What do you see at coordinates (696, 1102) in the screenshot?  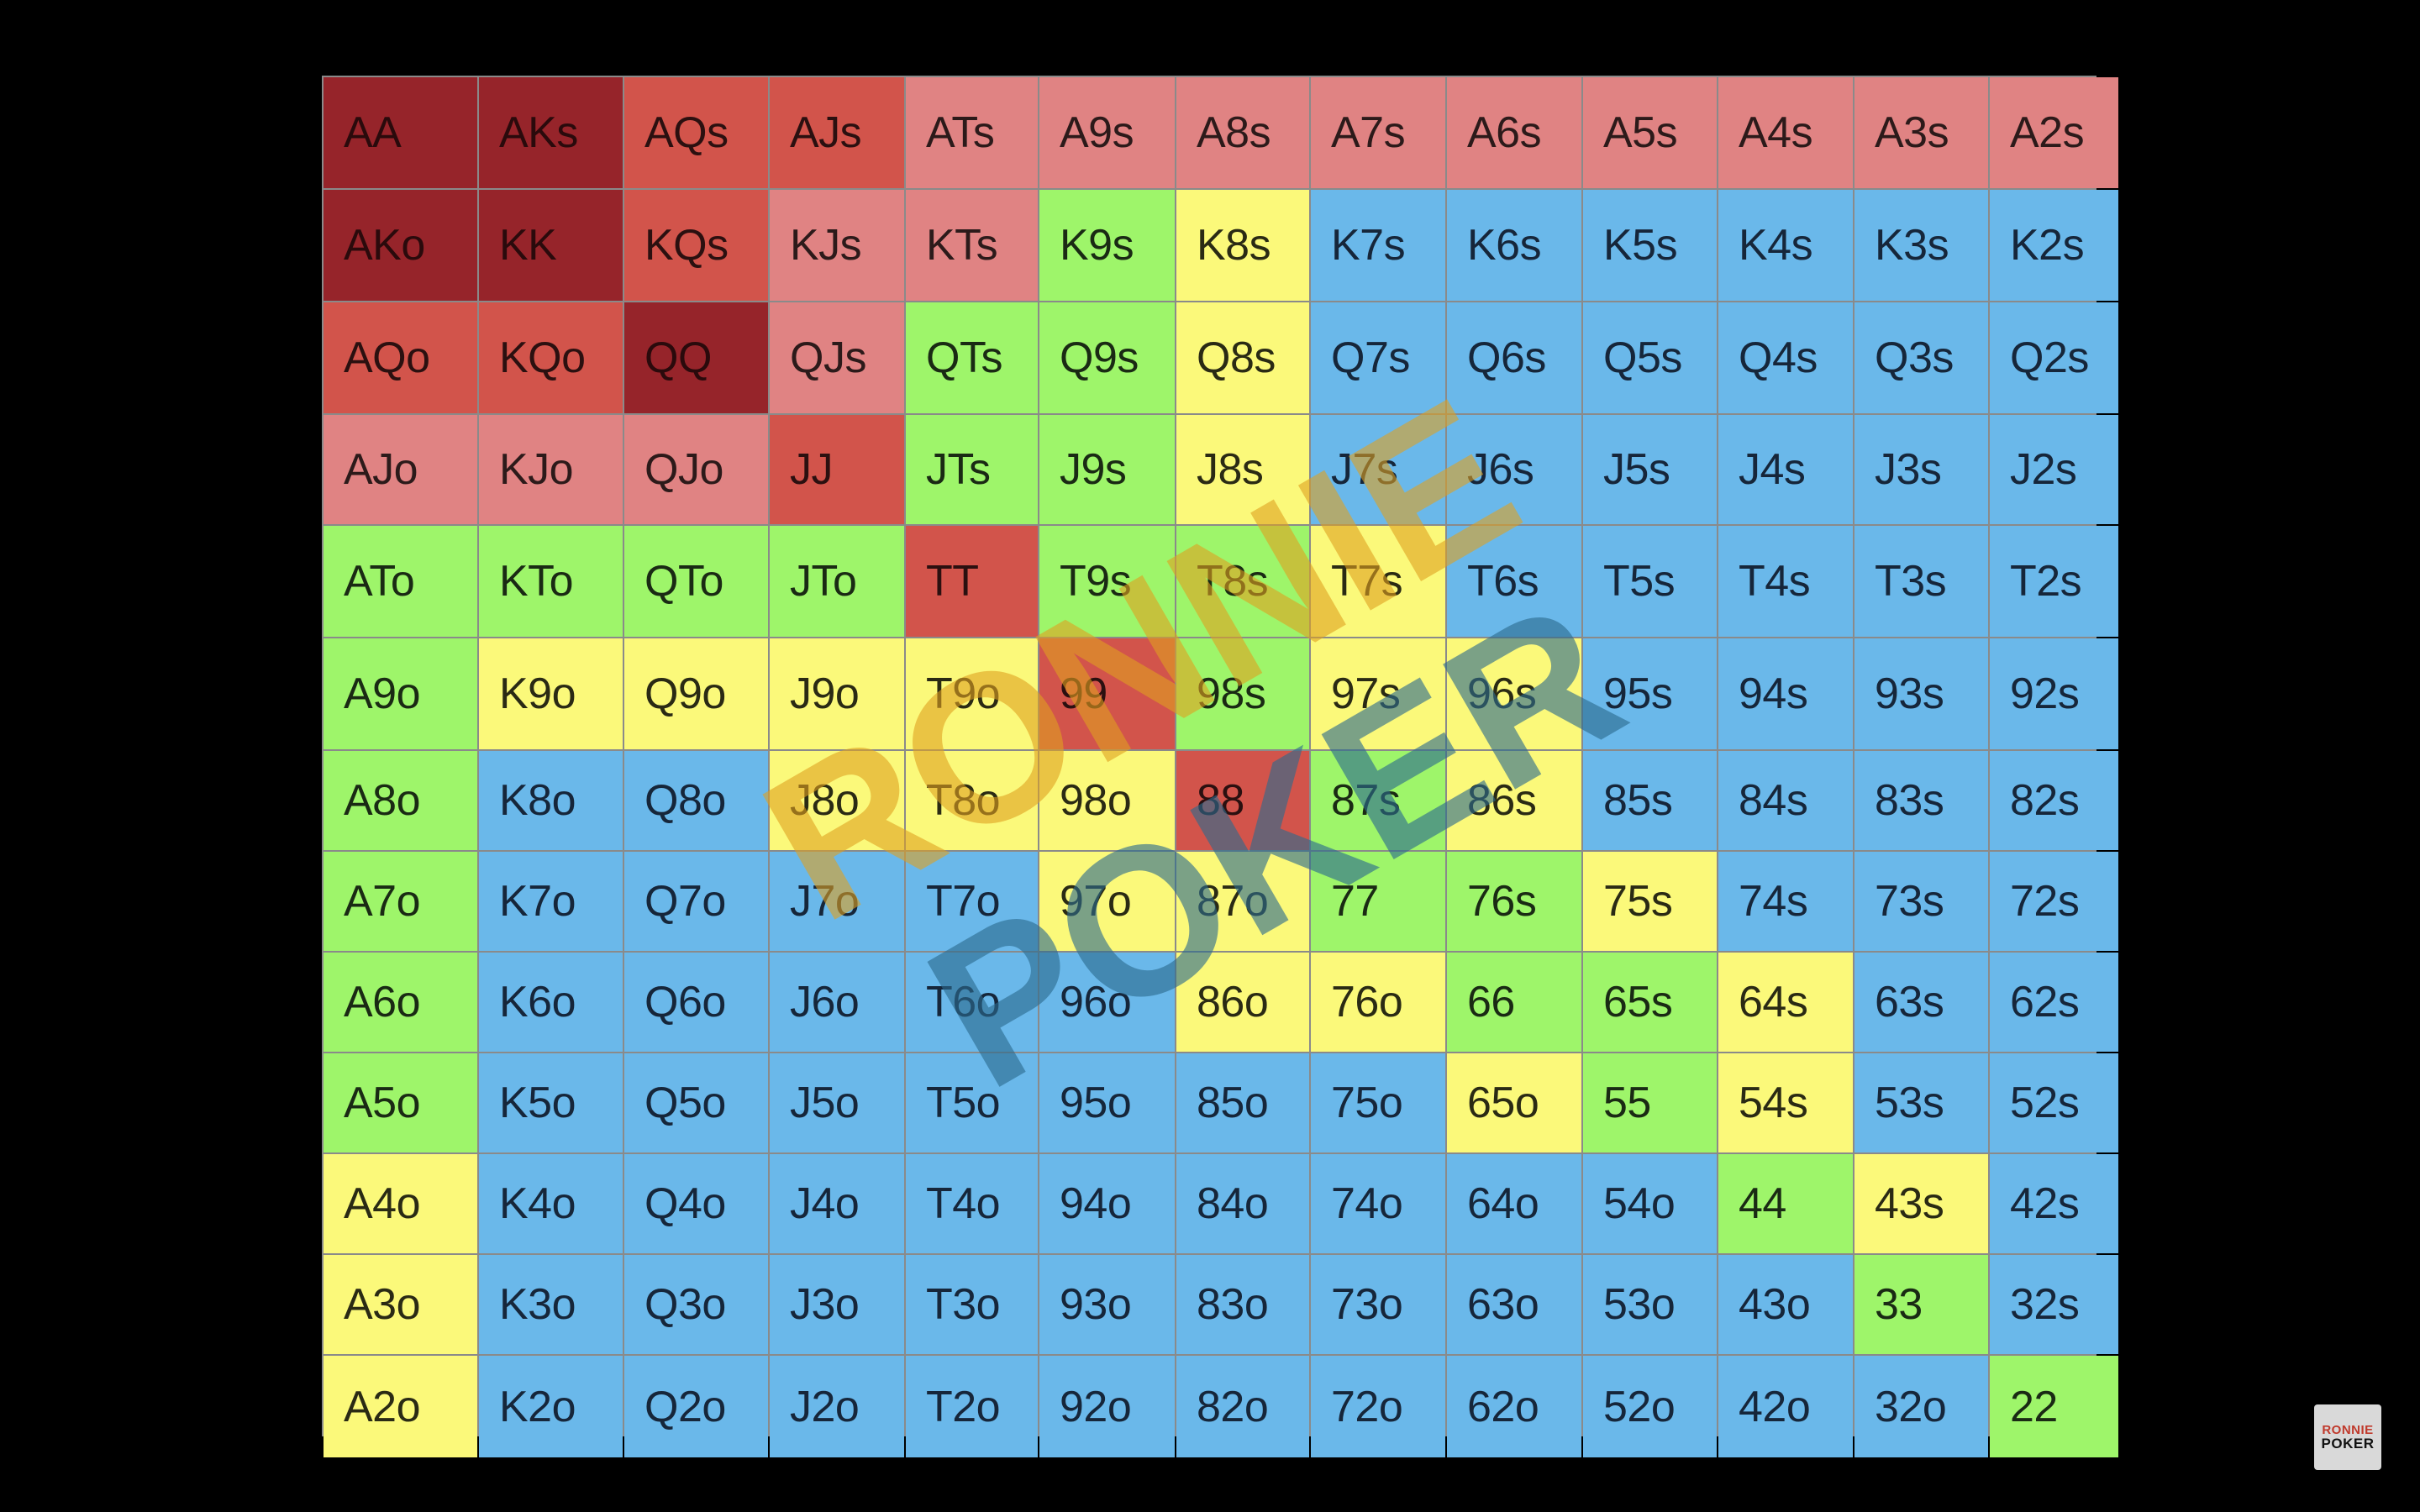 I see `hand-cell-q5o: Q5o` at bounding box center [696, 1102].